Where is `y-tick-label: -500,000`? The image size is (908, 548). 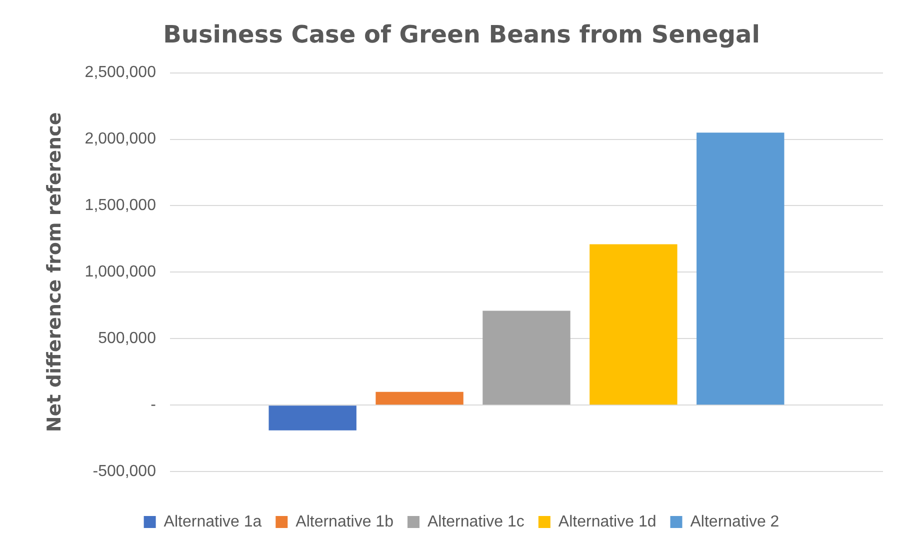
y-tick-label: -500,000 is located at coordinates (124, 471).